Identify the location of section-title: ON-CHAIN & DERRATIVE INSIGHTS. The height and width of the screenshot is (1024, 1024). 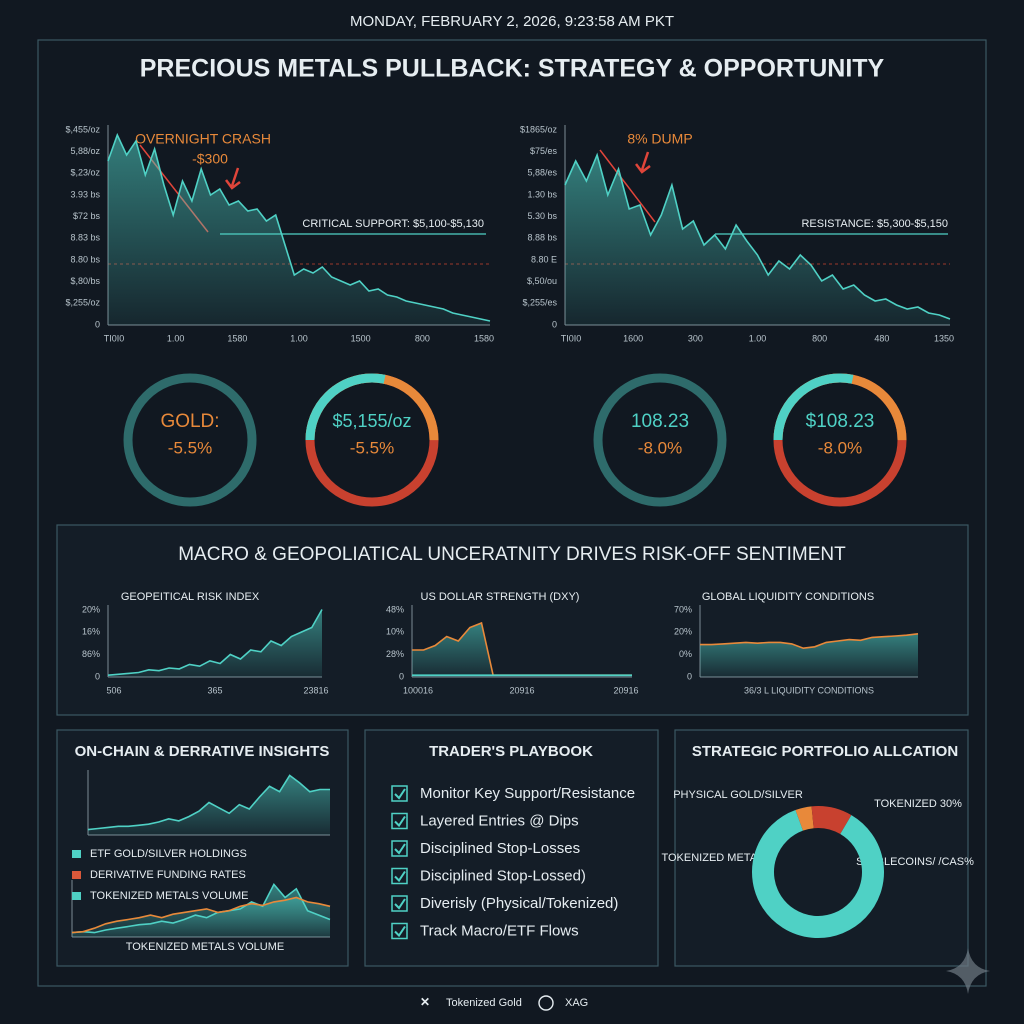
(202, 751).